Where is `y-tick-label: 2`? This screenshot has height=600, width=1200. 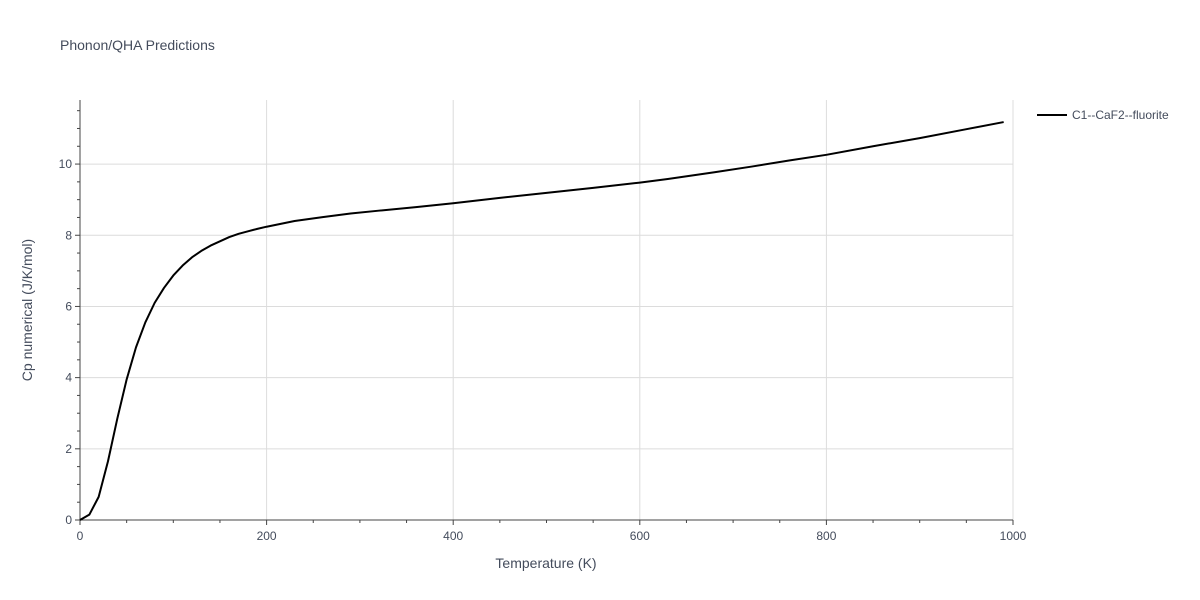
y-tick-label: 2 is located at coordinates (68, 449).